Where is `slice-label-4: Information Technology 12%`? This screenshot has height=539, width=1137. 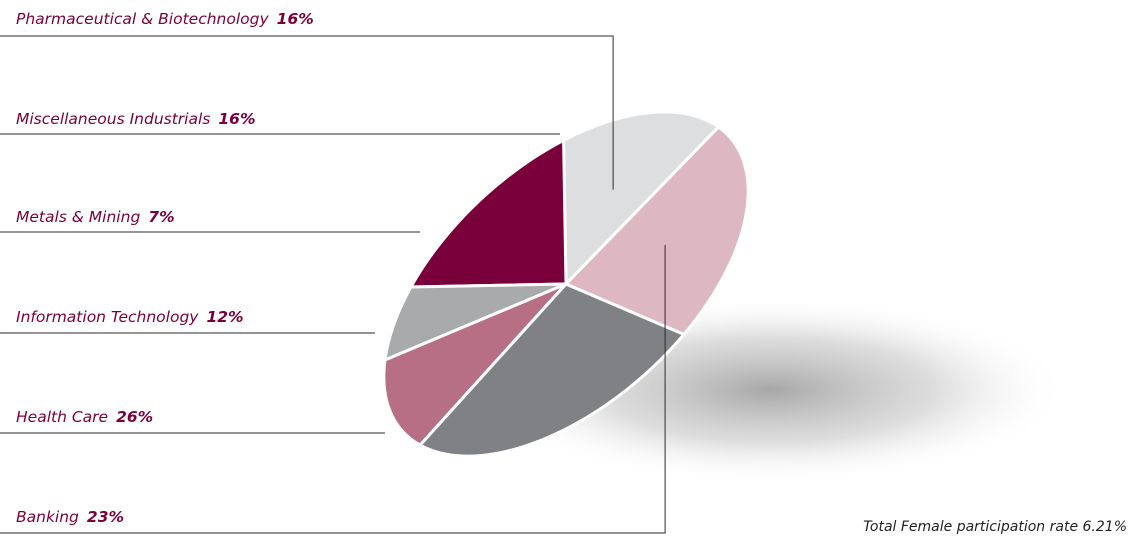
slice-label-4: Information Technology 12% is located at coordinates (130, 317).